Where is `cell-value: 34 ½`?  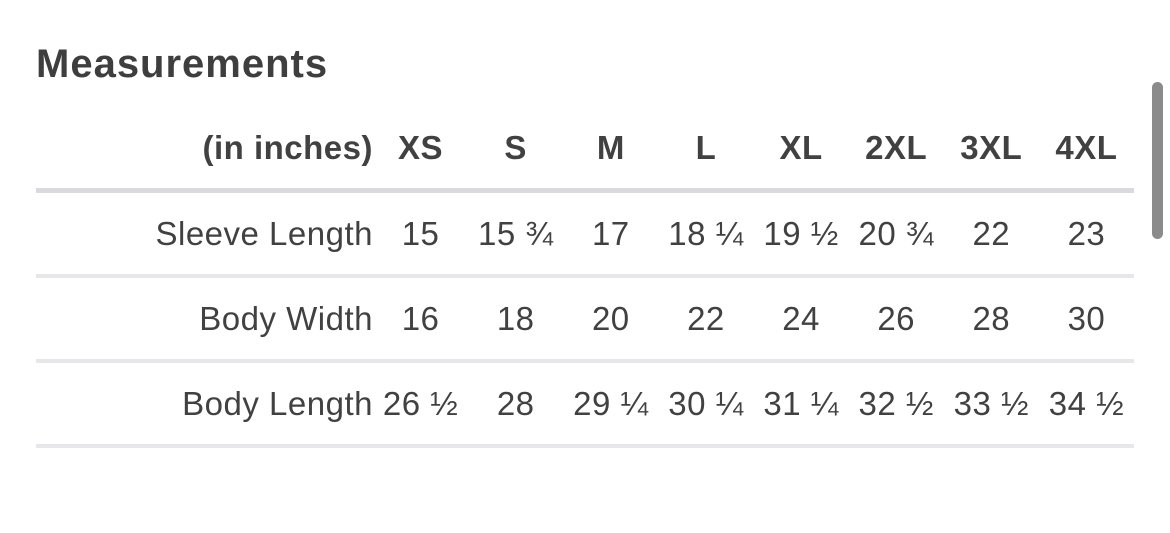 cell-value: 34 ½ is located at coordinates (1086, 403).